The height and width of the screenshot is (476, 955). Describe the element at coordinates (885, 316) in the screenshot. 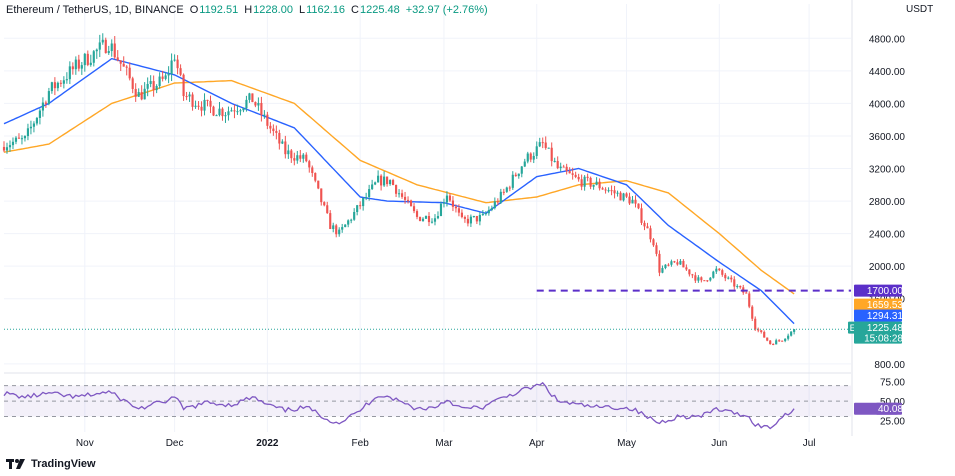

I see `tag-value: 1294.31` at that location.